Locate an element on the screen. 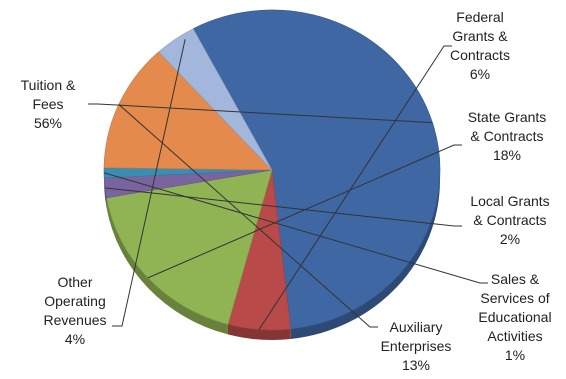 This screenshot has height=379, width=566. label-federal-line-1: Federal is located at coordinates (480, 17).